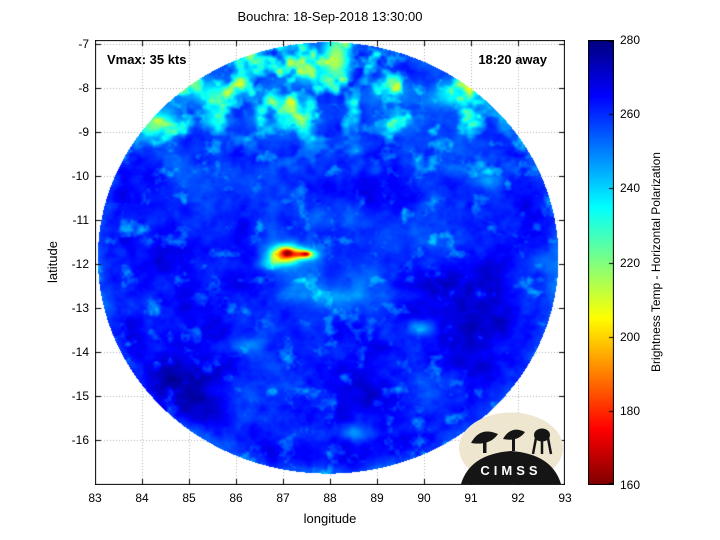 Image resolution: width=720 pixels, height=540 pixels. Describe the element at coordinates (512, 59) in the screenshot. I see `time-away-annotation: 18:20 away` at that location.